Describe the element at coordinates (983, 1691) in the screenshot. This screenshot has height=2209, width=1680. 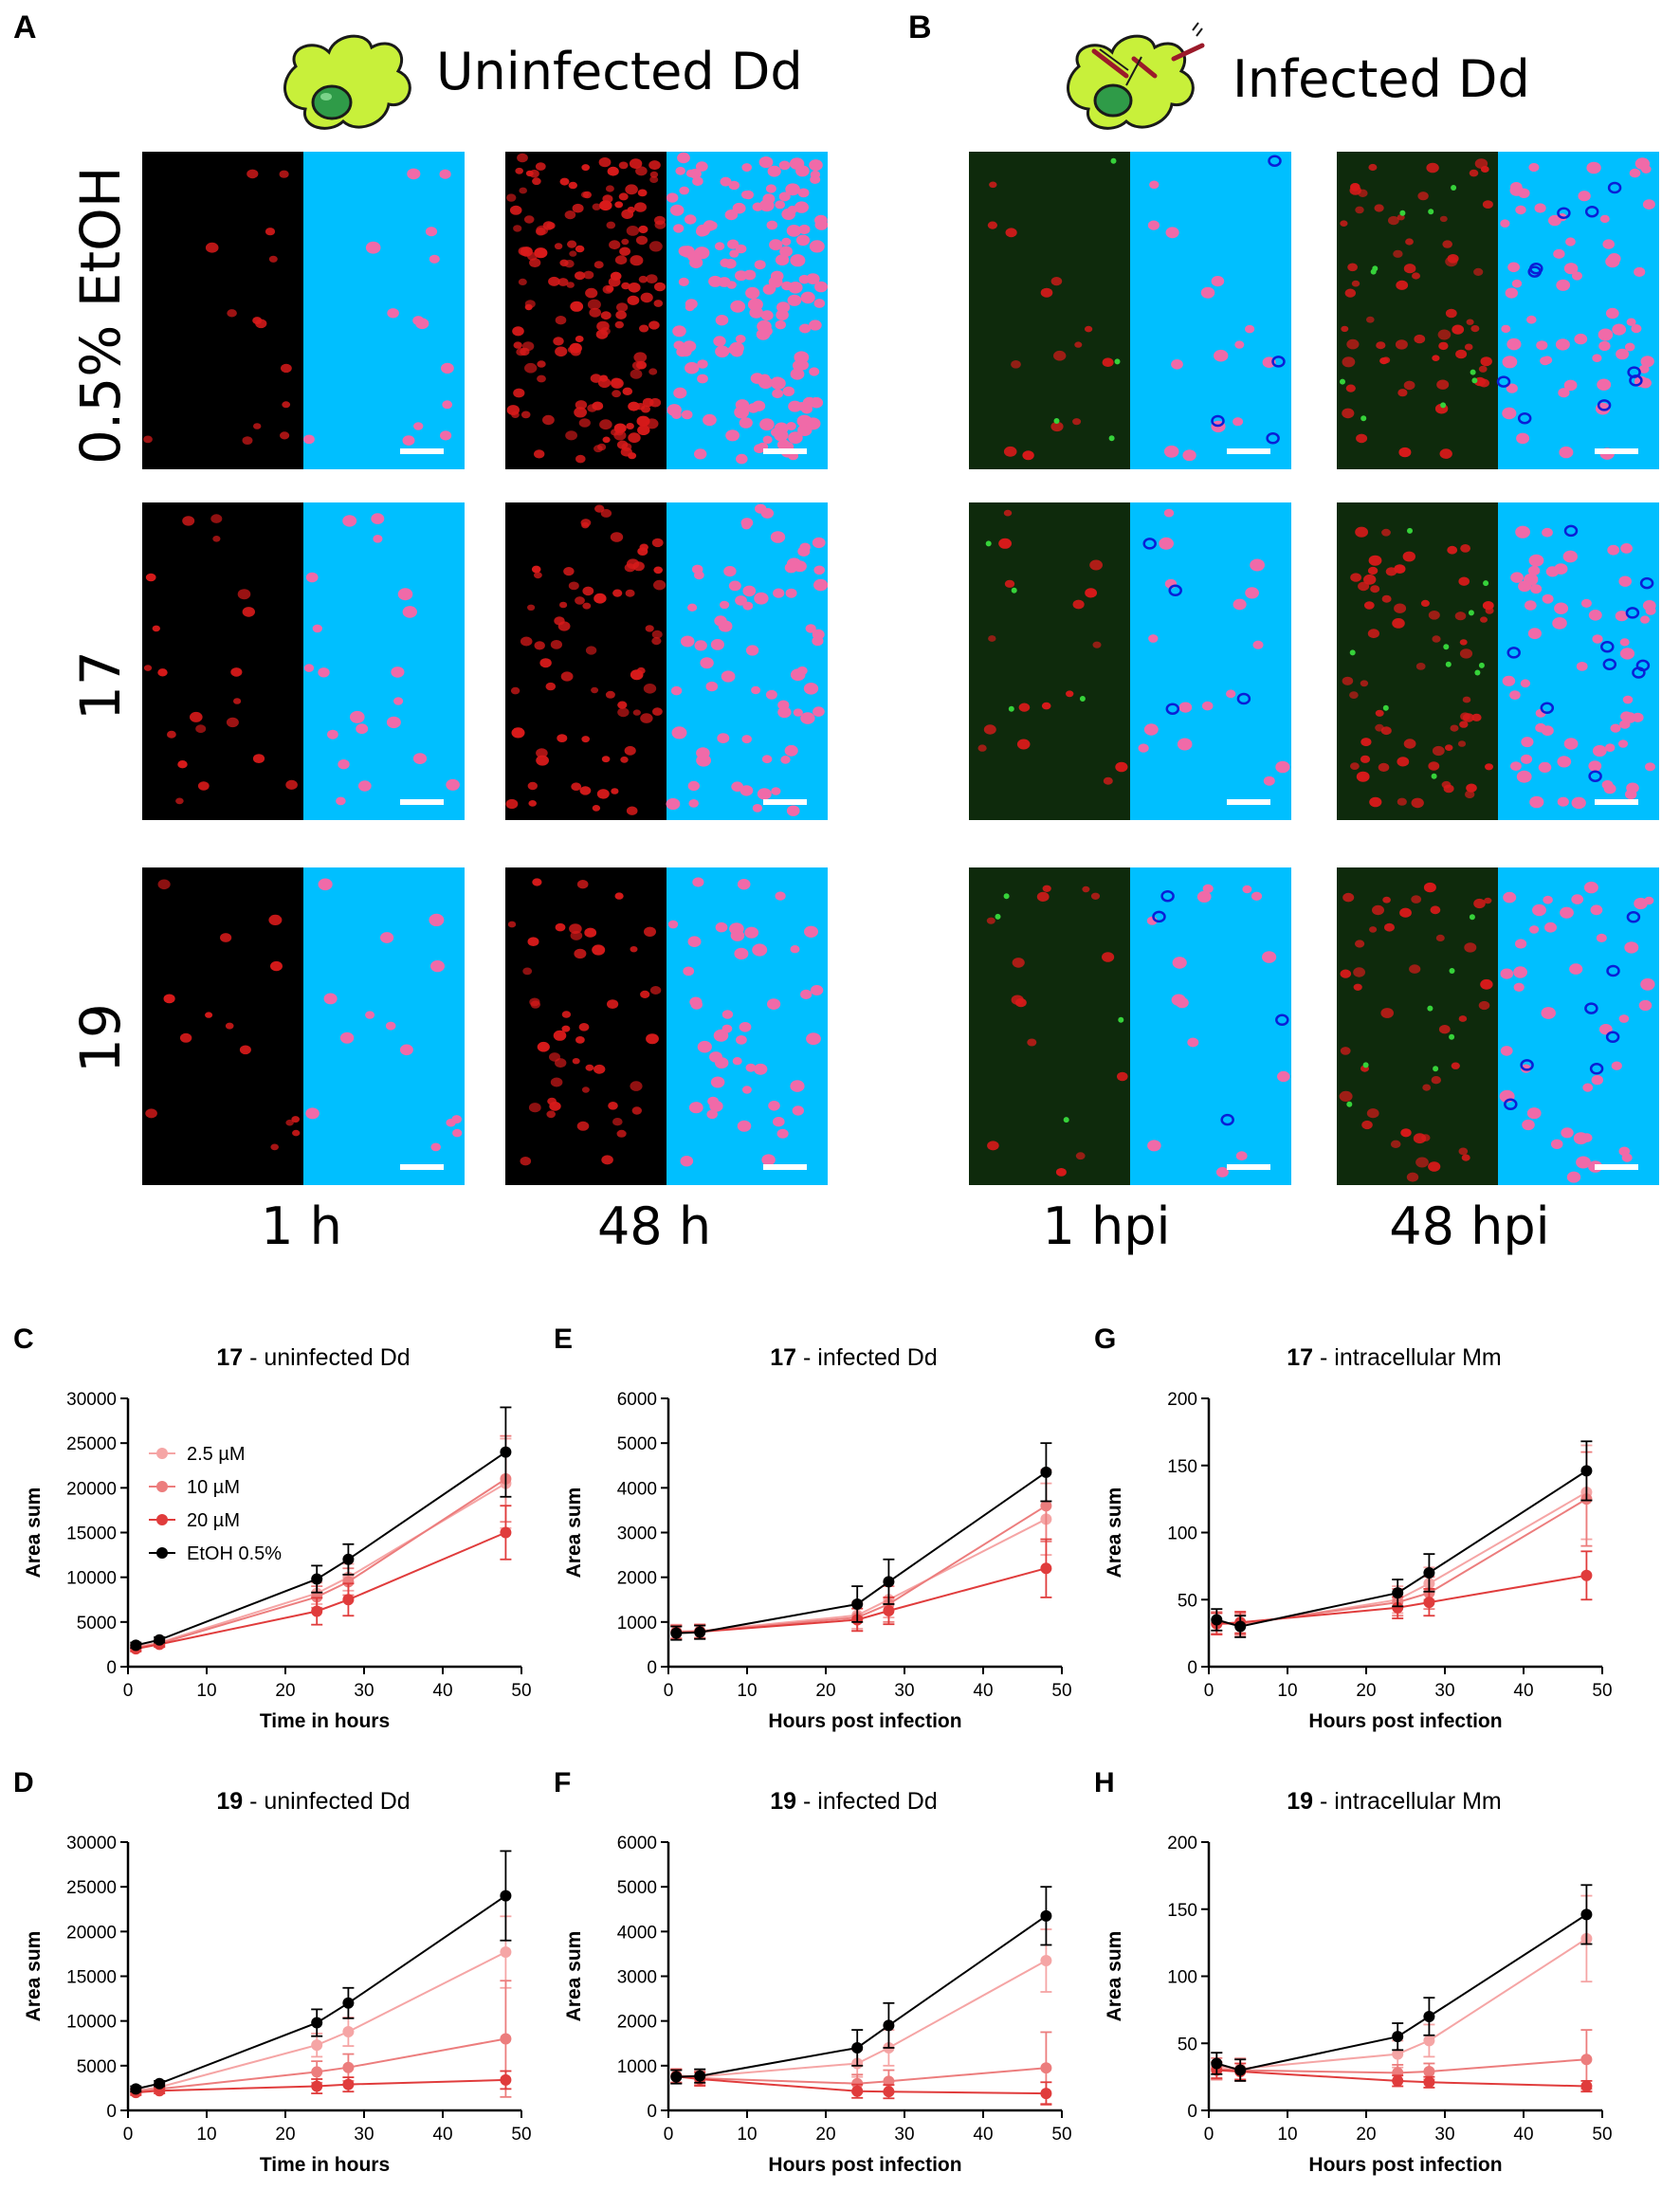
I see `x-tick-label: 40` at that location.